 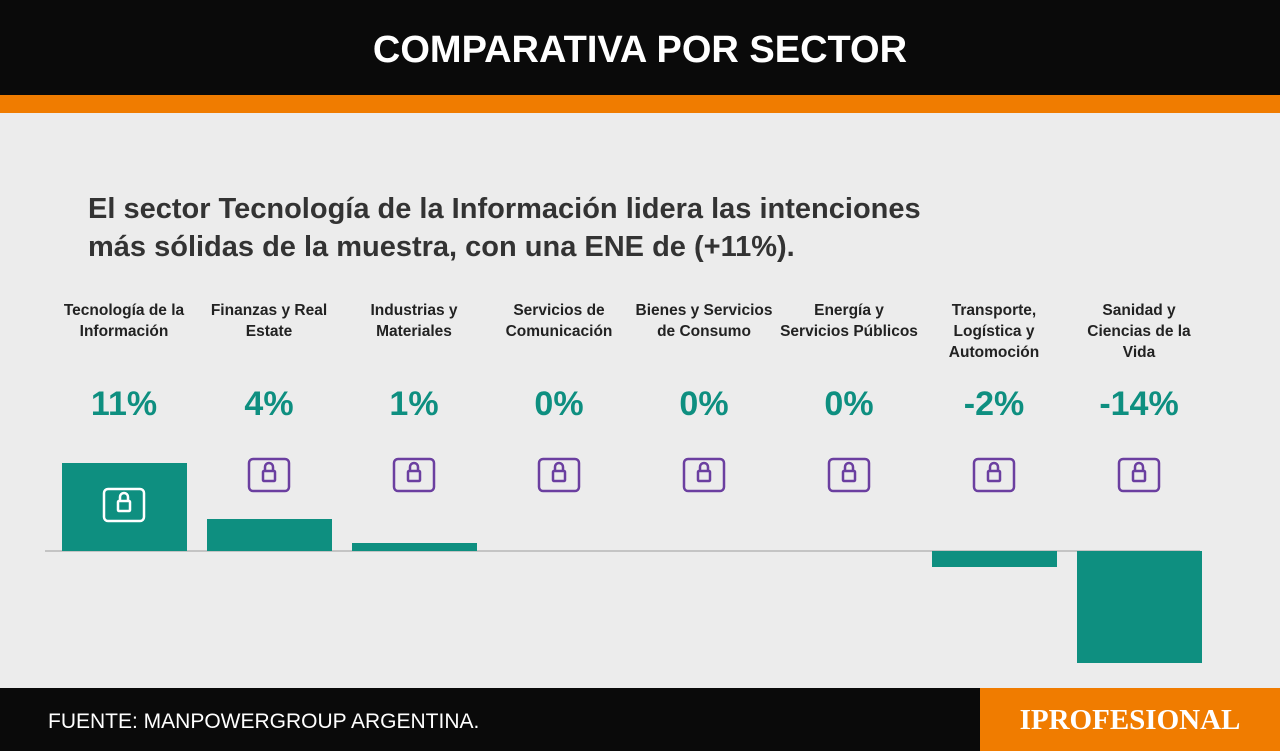 What do you see at coordinates (414, 404) in the screenshot?
I see `value-label: 1%` at bounding box center [414, 404].